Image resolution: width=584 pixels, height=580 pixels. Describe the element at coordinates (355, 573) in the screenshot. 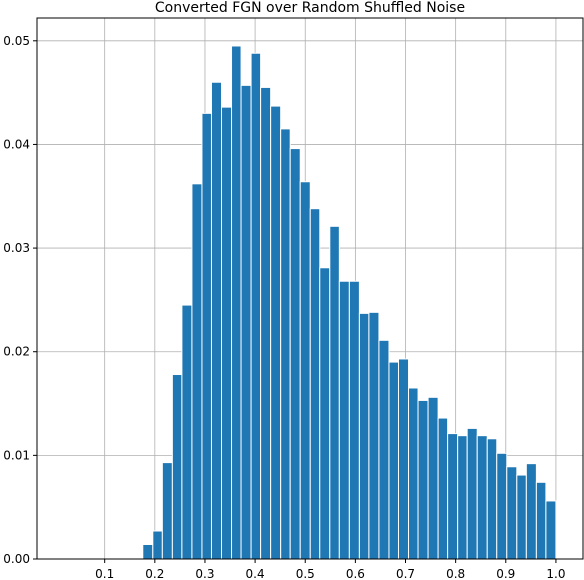

I see `x-tick-label: 0.6` at that location.